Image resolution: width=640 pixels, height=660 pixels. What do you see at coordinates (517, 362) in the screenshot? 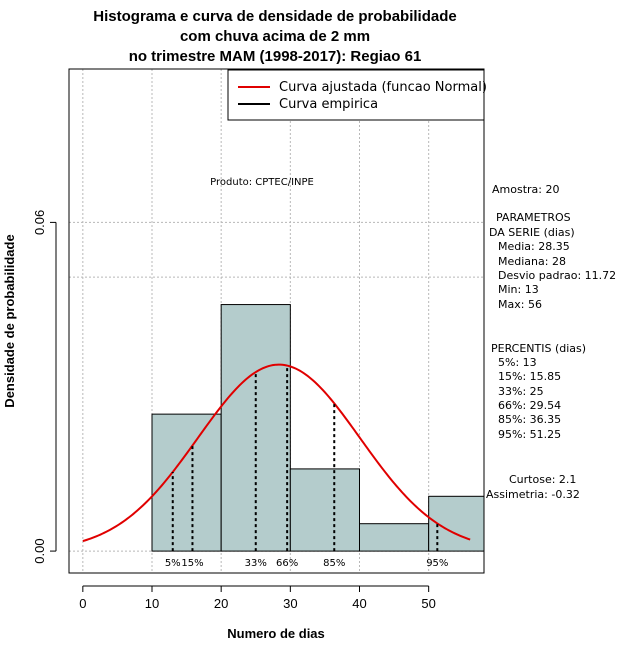
I see `stat-p5: 5%: 13` at bounding box center [517, 362].